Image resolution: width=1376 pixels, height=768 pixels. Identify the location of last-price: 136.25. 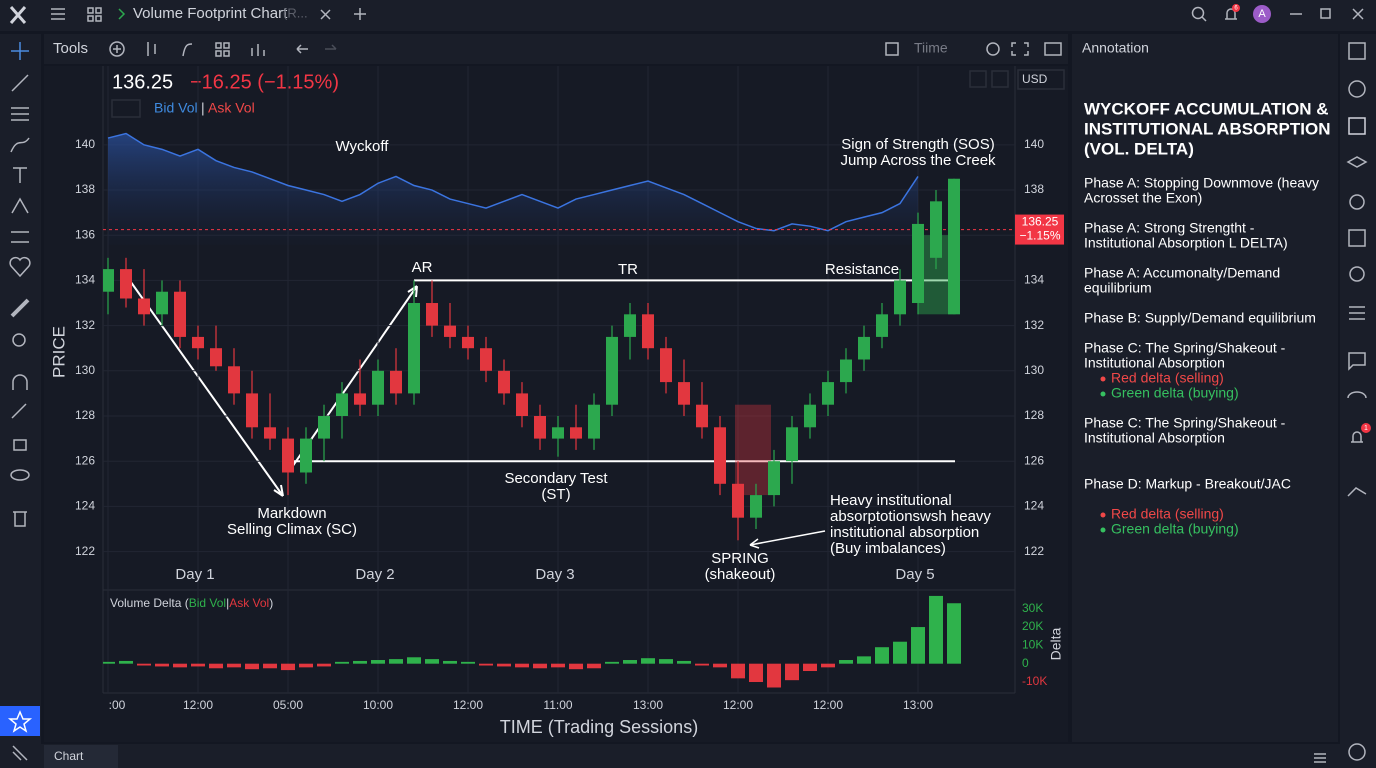
(142, 82).